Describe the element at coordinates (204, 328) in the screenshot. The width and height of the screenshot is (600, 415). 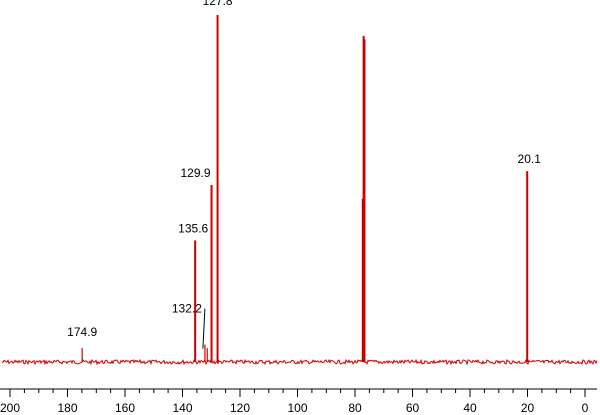
I see `peak-leader-line` at that location.